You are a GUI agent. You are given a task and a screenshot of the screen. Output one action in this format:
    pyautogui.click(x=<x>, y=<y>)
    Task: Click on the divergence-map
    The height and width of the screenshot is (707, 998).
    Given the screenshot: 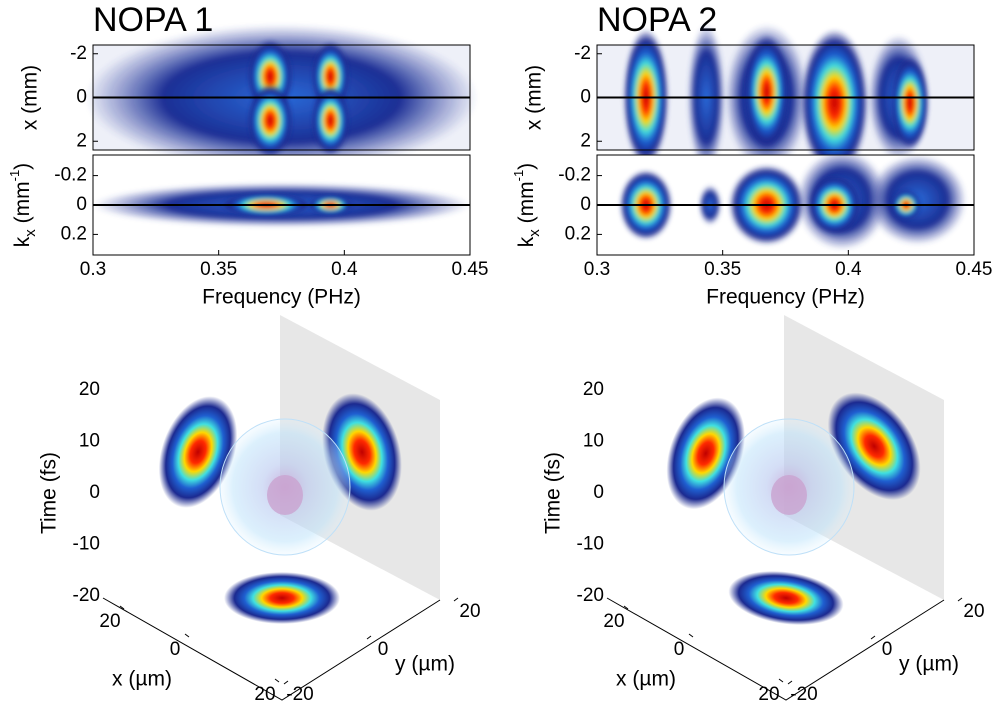 What is the action you would take?
    pyautogui.click(x=785, y=202)
    